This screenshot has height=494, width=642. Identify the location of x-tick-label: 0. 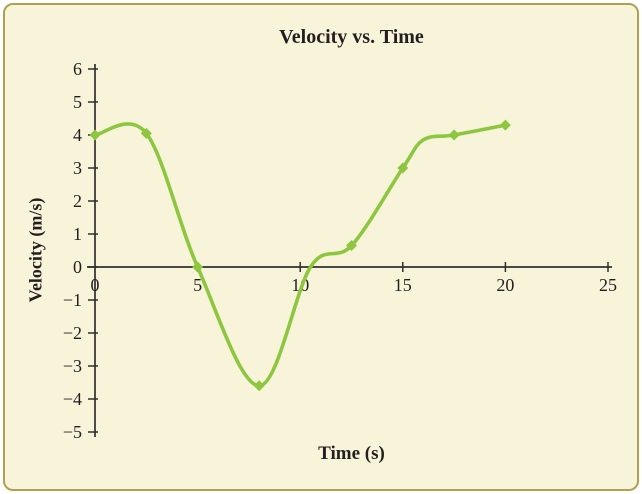
(95, 285).